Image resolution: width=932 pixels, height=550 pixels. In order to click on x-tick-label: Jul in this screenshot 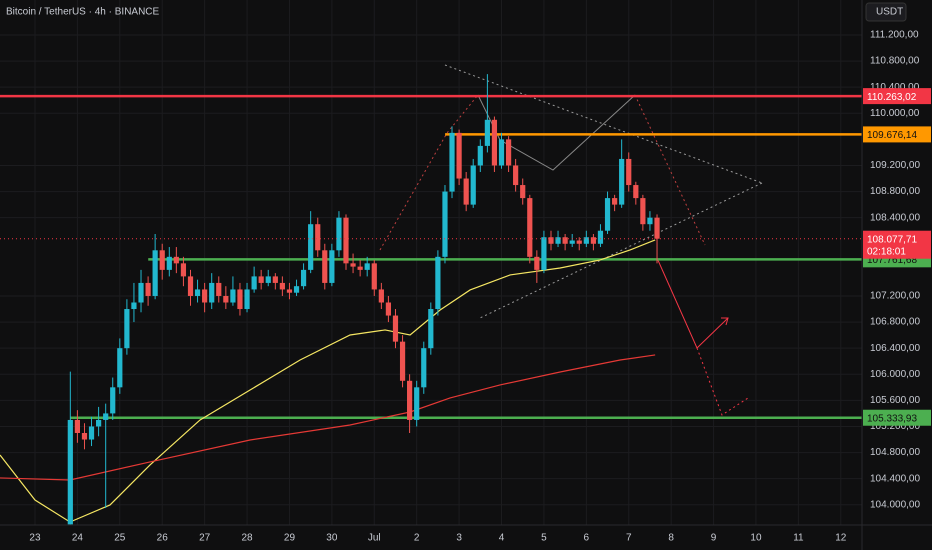, I will do `click(374, 538)`.